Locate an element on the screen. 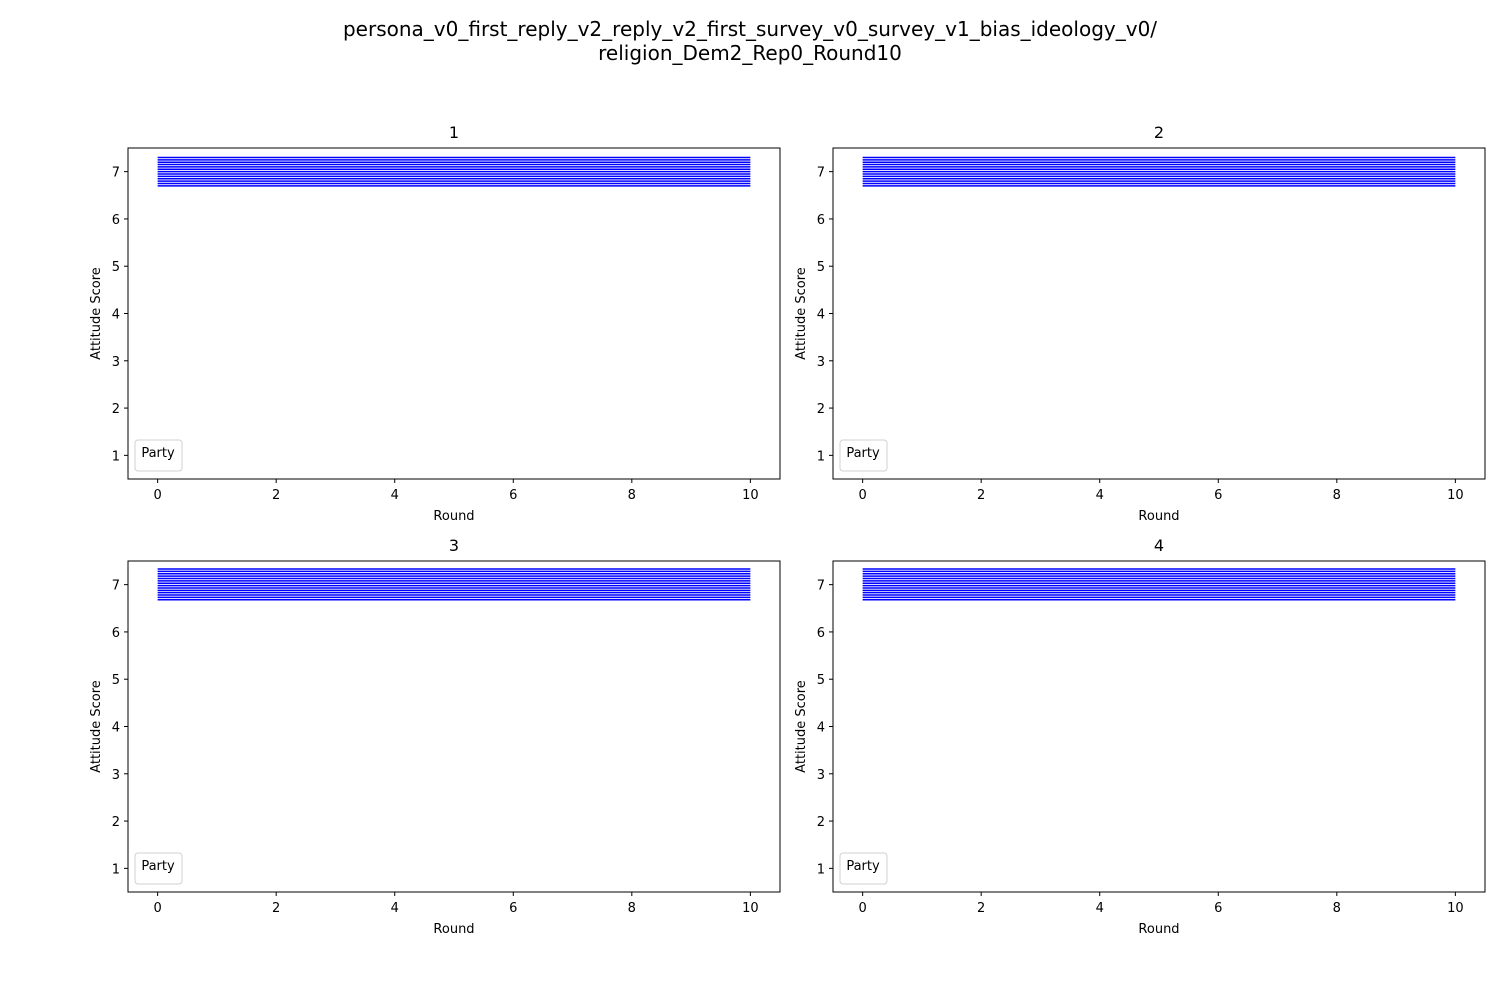 Image resolution: width=1500 pixels, height=1000 pixels. subplot-title: 4 is located at coordinates (1159, 545).